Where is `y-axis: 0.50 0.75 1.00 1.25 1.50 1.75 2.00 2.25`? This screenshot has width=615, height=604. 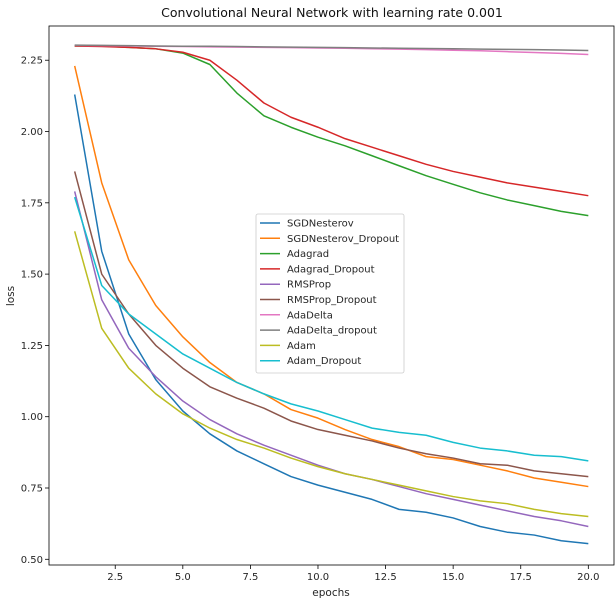
y-axis: 0.50 0.75 1.00 1.25 1.50 1.75 2.00 2.25 is located at coordinates (35, 311).